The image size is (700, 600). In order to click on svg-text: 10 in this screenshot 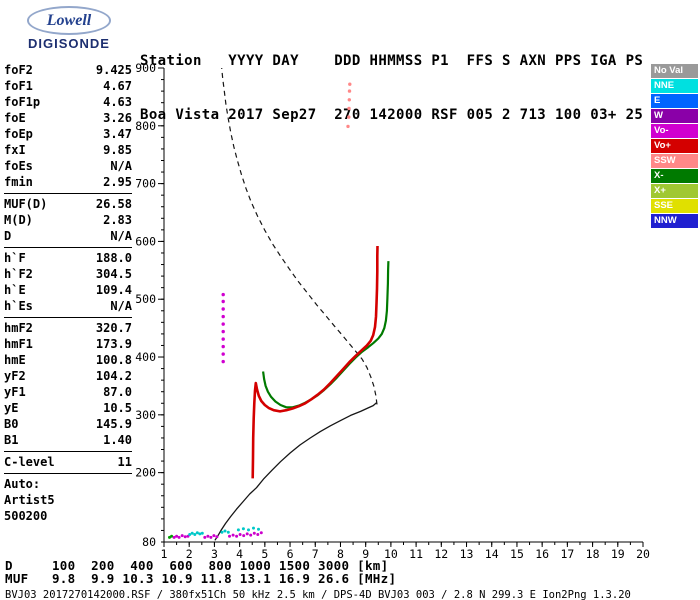, I will do `click(391, 554)`.